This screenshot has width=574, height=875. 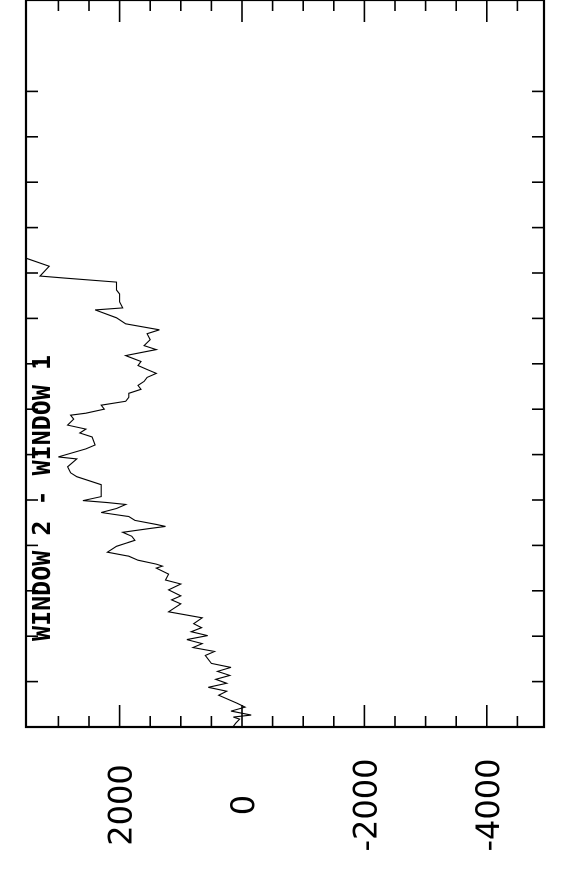 I want to click on value-tick-label: 0, so click(x=243, y=805).